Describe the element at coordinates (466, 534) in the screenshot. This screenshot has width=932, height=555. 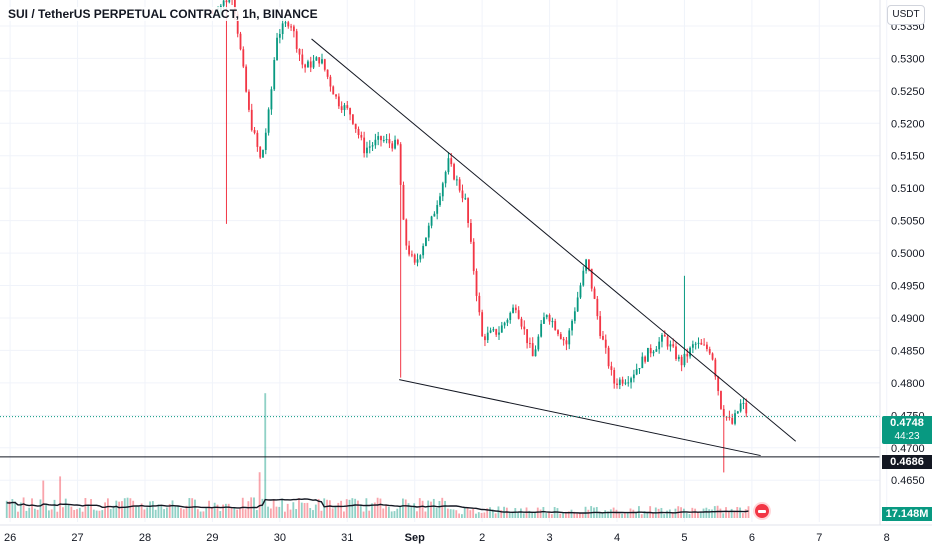
I see `time-axis: 26 27 28 29 30 31 Sep 2 3 4 5 6 7 8` at that location.